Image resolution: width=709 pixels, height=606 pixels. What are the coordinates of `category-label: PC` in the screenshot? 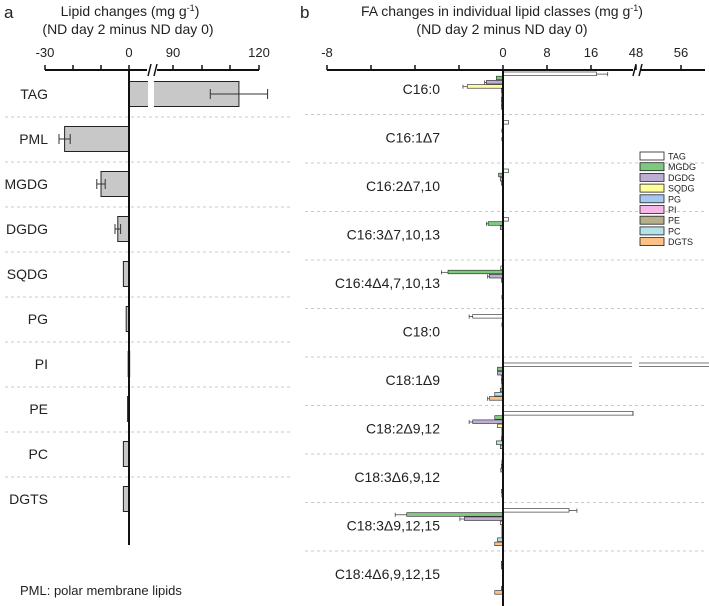 It's located at (38, 454).